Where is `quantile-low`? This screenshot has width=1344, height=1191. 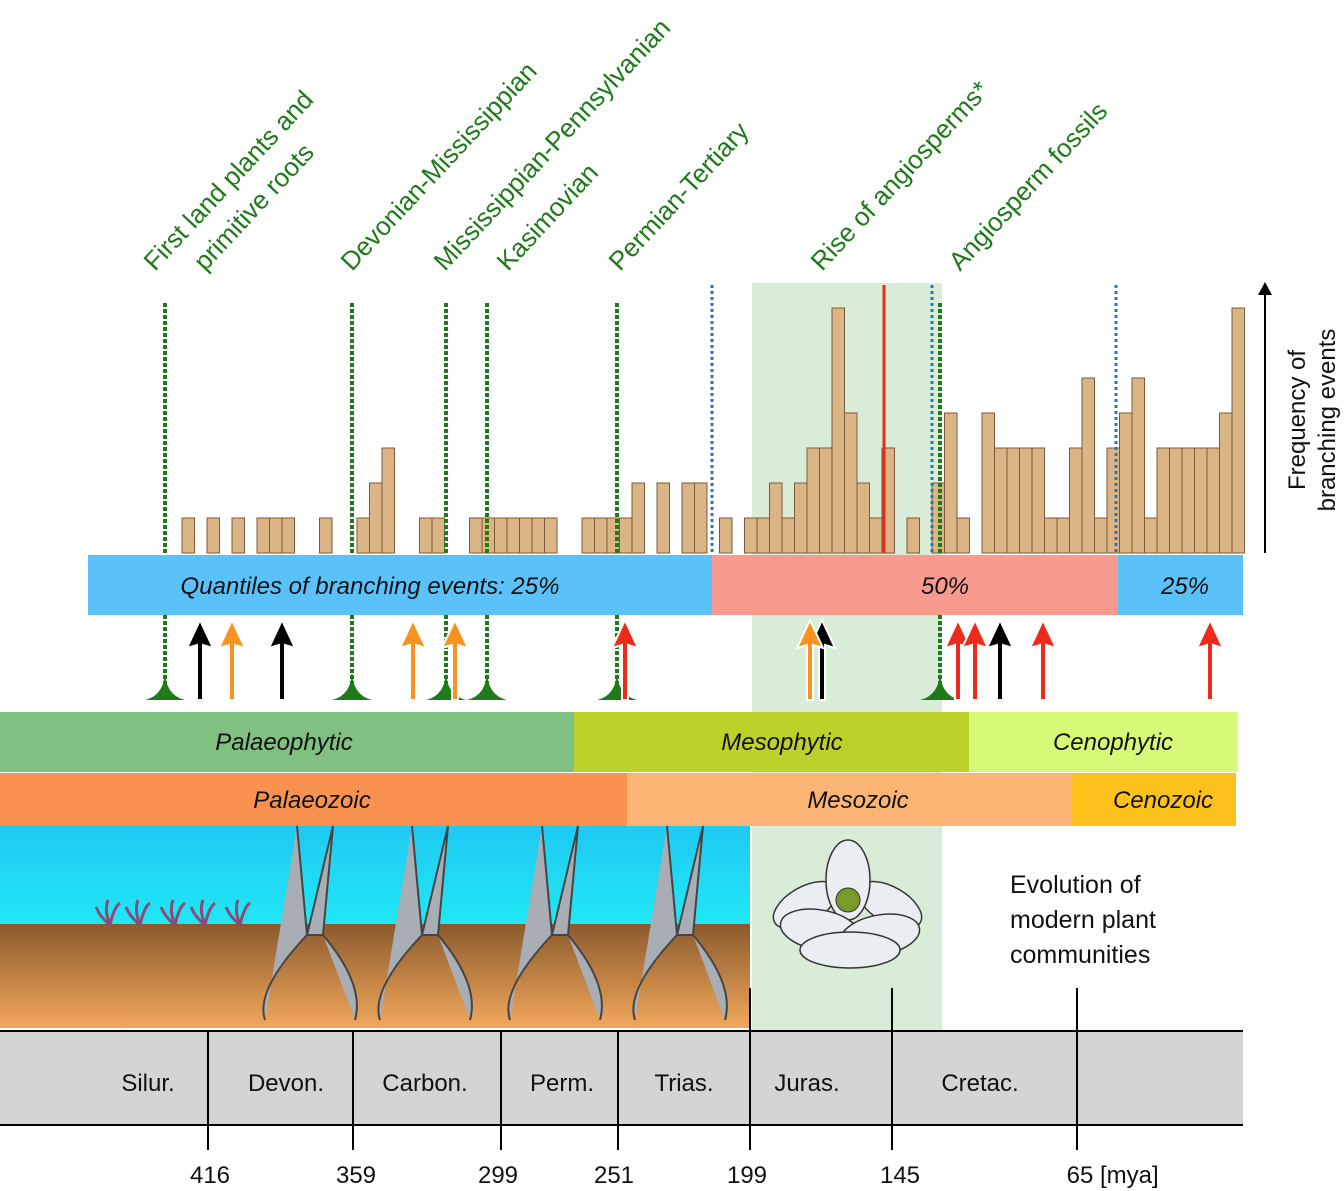
quantile-low is located at coordinates (400, 585).